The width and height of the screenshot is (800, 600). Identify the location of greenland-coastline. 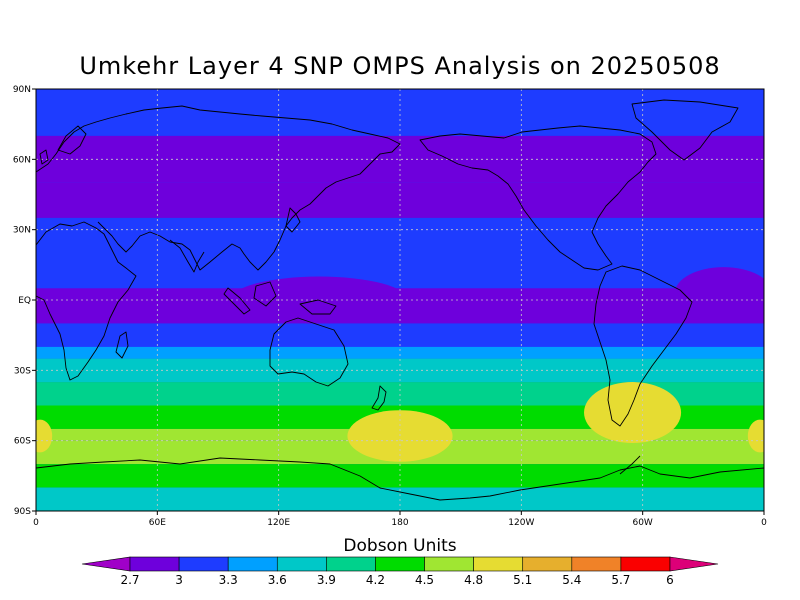
(685, 130).